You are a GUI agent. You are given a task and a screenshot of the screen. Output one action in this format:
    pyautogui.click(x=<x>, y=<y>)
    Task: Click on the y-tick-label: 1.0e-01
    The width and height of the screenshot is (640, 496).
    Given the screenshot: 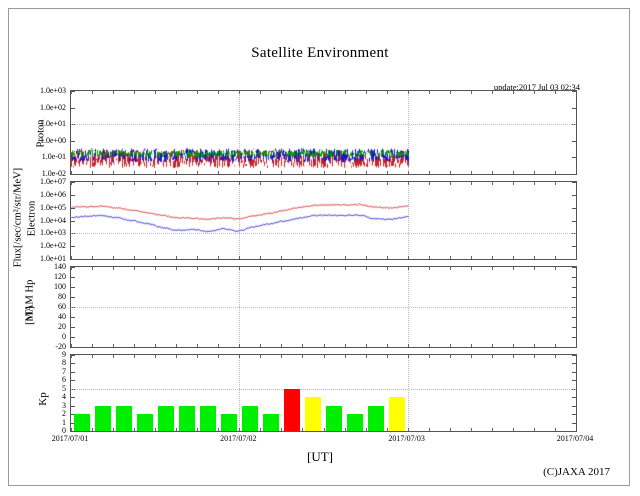 What is the action you would take?
    pyautogui.click(x=53, y=157)
    